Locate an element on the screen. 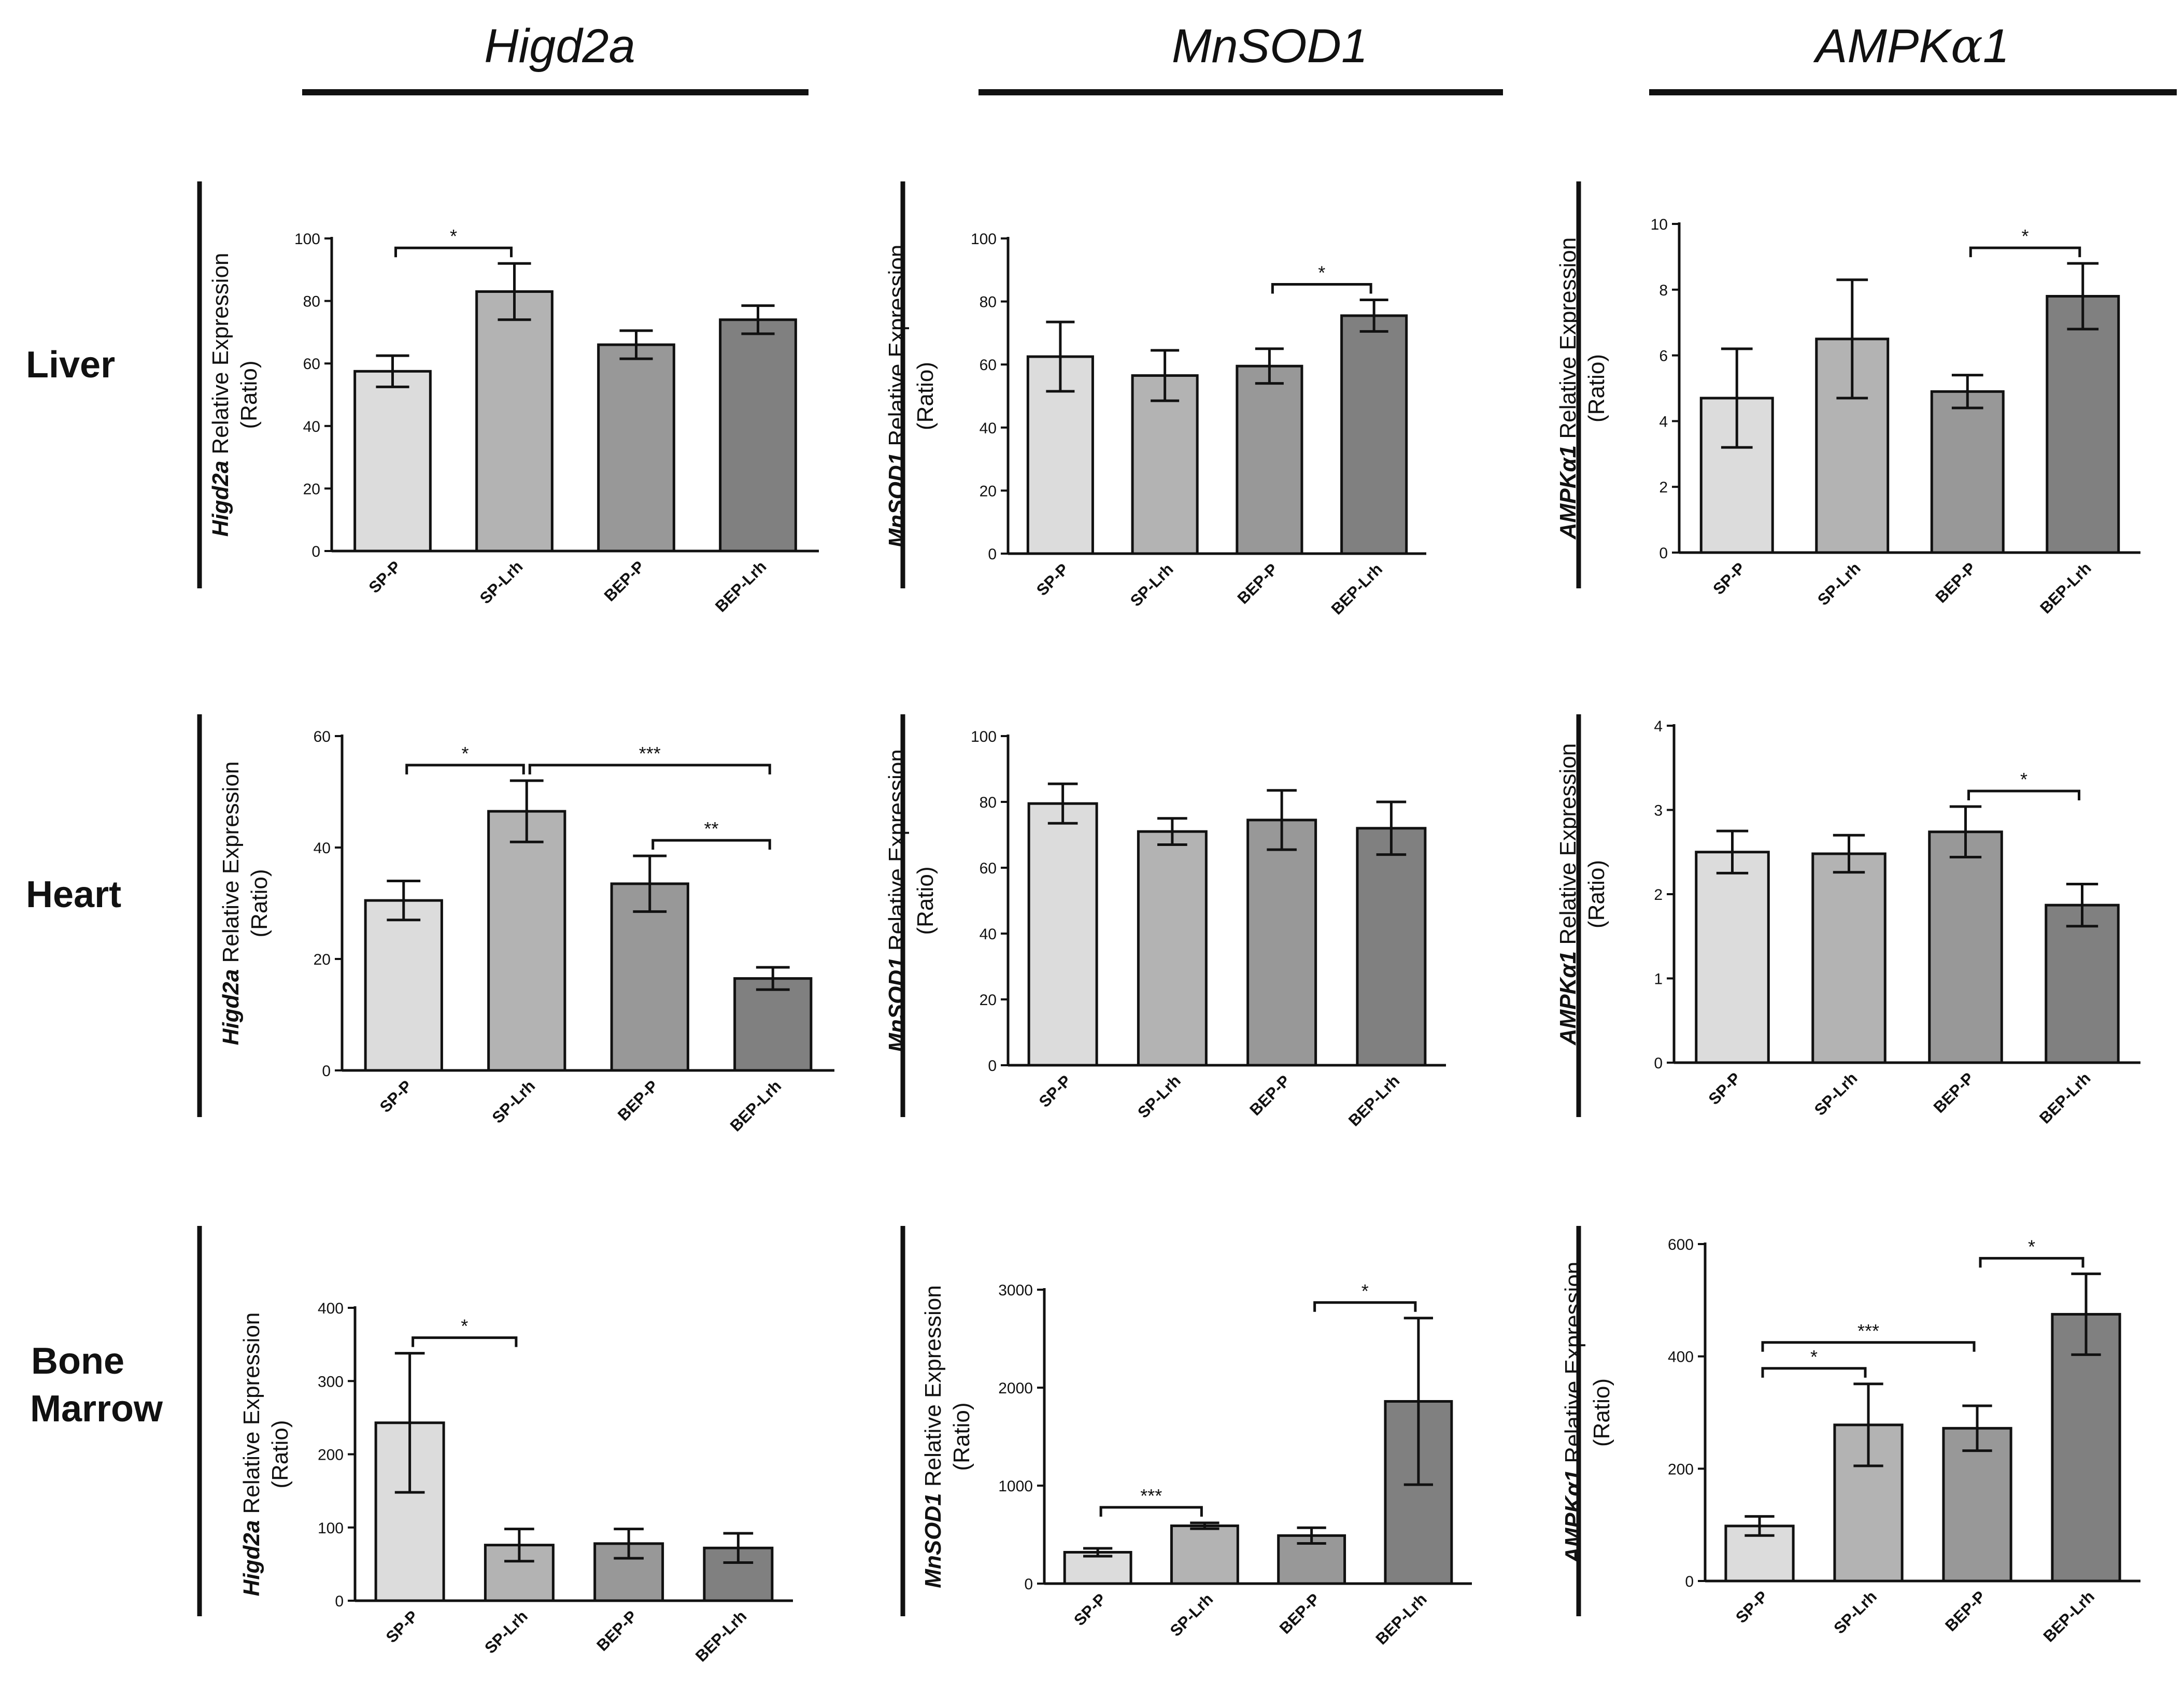 The width and height of the screenshot is (2184, 1708). column-title-2: MnSOD1 is located at coordinates (1270, 46).